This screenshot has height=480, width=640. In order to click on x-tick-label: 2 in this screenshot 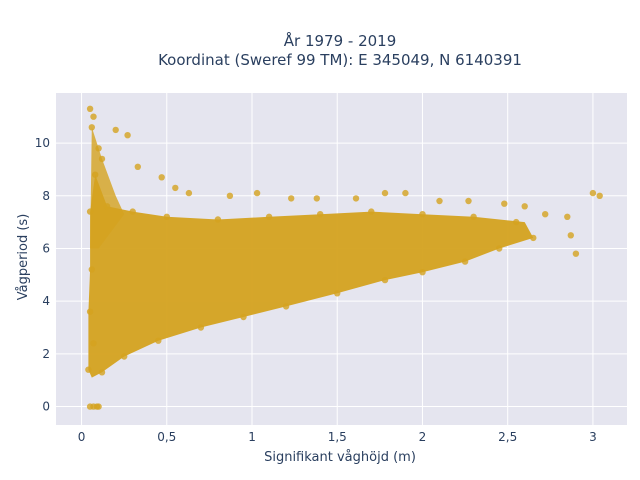, I will do `click(423, 437)`.